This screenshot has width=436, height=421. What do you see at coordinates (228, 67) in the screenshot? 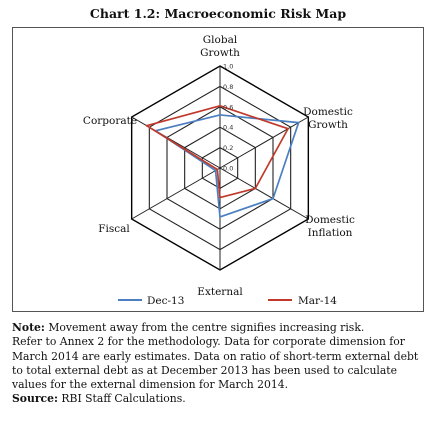
I see `tick-label: 1.0` at bounding box center [228, 67].